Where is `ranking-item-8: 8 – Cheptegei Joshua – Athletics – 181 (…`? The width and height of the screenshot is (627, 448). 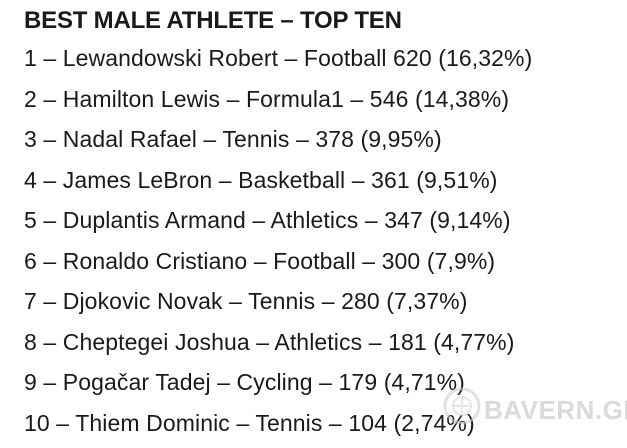
ranking-item-8: 8 – Cheptegei Joshua – Athletics – 181 (… is located at coordinates (269, 341).